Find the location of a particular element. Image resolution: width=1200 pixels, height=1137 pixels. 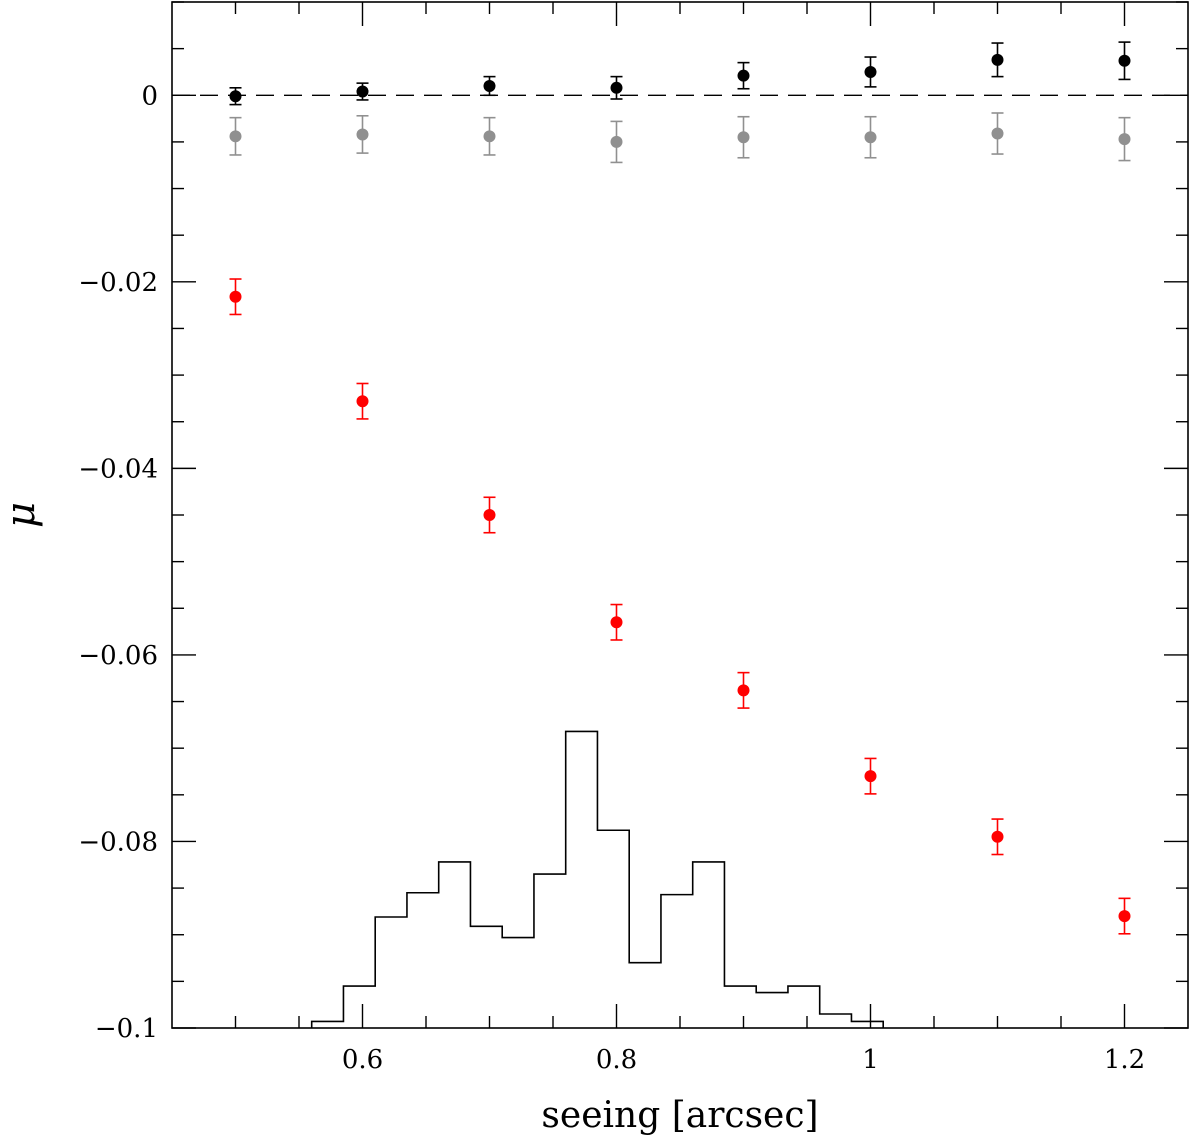

y-tick-label: −0.06 is located at coordinates (118, 656).